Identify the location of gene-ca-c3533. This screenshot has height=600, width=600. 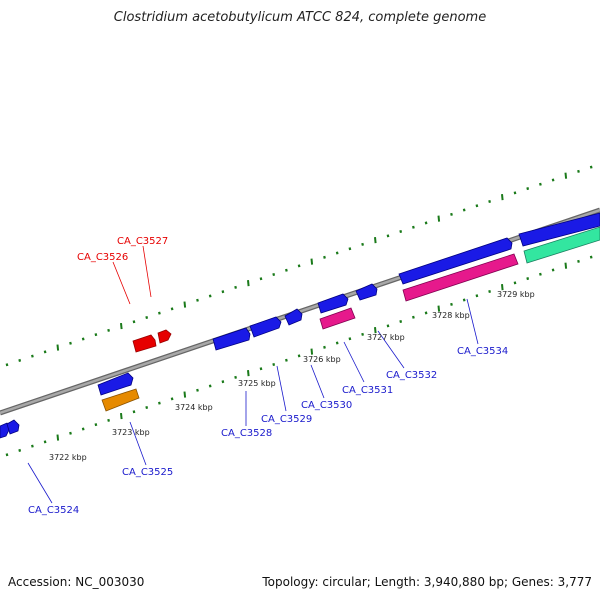
(455, 261).